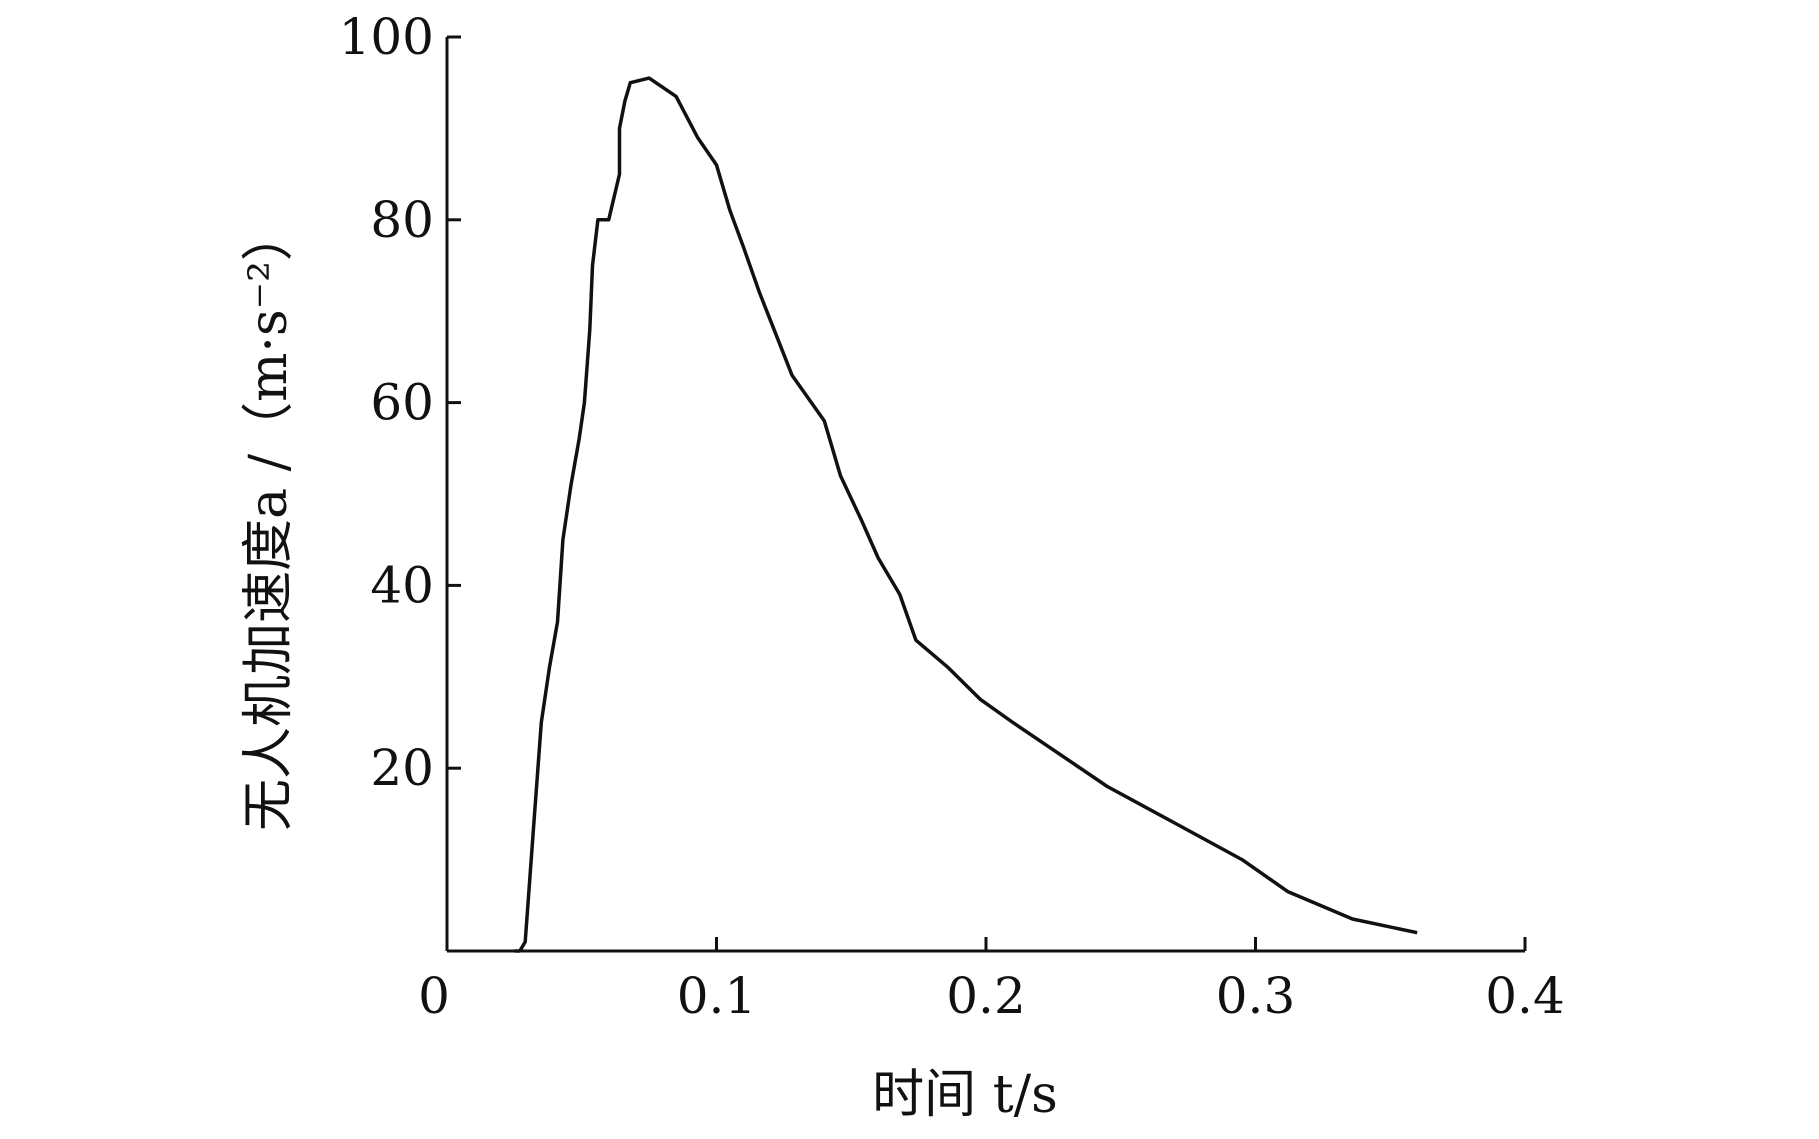 Image resolution: width=1819 pixels, height=1139 pixels. What do you see at coordinates (717, 996) in the screenshot?
I see `x-tick-label: 0.1` at bounding box center [717, 996].